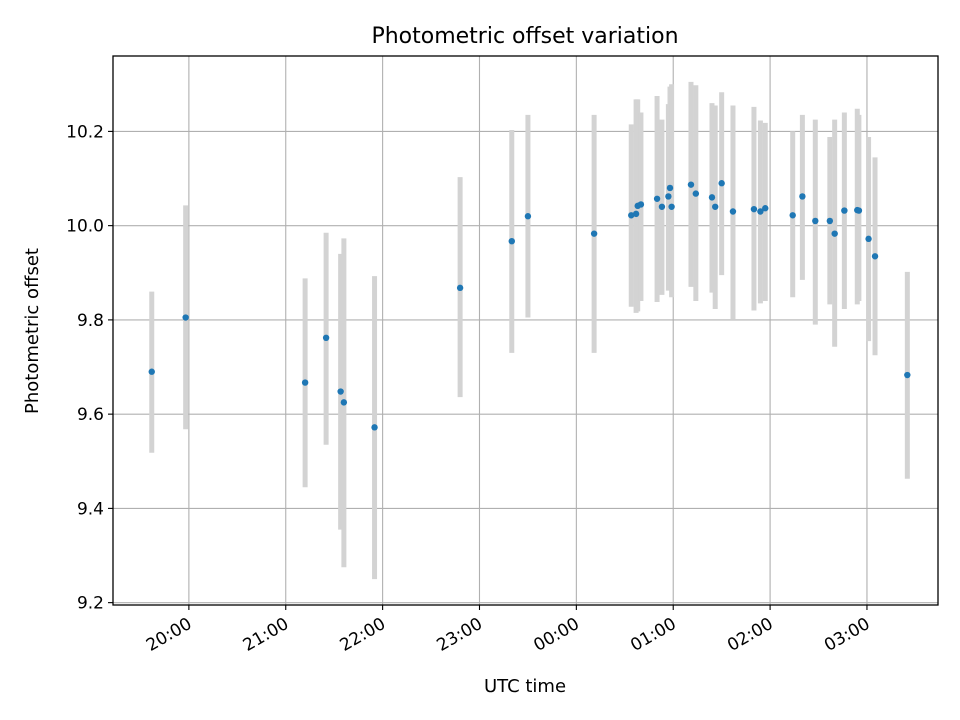 The width and height of the screenshot is (960, 720). Describe the element at coordinates (89, 368) in the screenshot. I see `y-axis-ticks: 9.2 9.4 9.6 9.8 10.0 10.2` at that location.